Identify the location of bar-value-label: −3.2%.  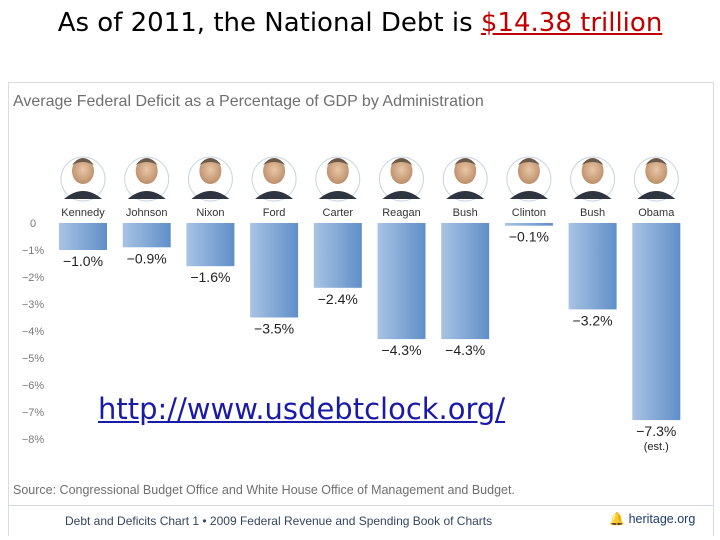
(593, 320).